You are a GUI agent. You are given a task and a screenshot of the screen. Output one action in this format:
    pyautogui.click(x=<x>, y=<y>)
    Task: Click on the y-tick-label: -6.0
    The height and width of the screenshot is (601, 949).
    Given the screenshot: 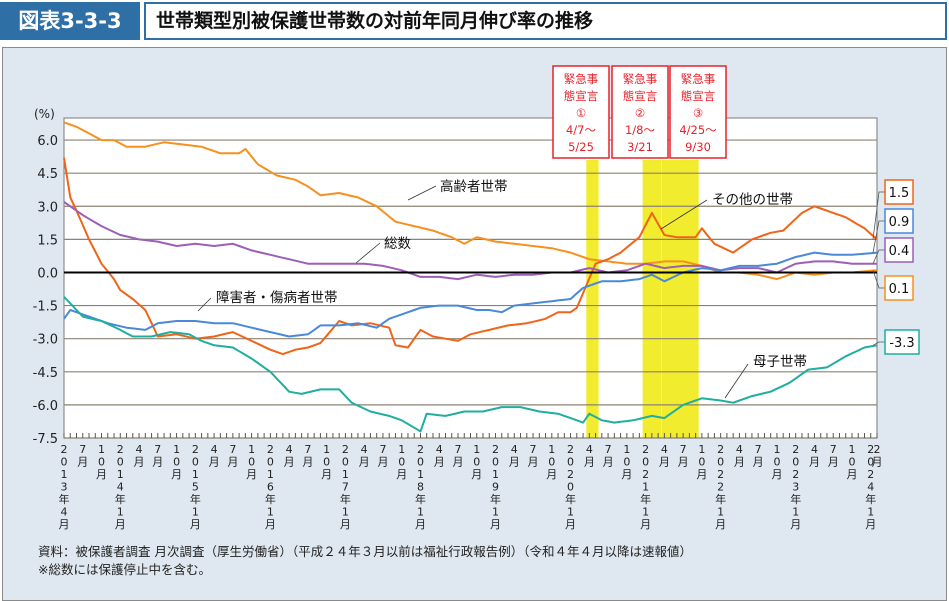 What is the action you would take?
    pyautogui.click(x=45, y=406)
    